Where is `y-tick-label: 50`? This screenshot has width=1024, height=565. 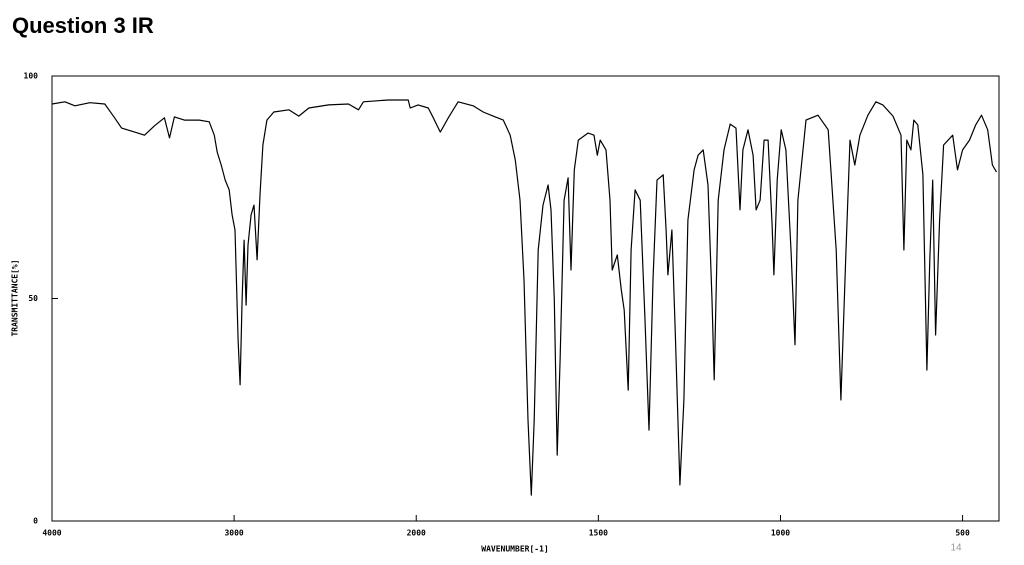 y-tick-label: 50 is located at coordinates (33, 298).